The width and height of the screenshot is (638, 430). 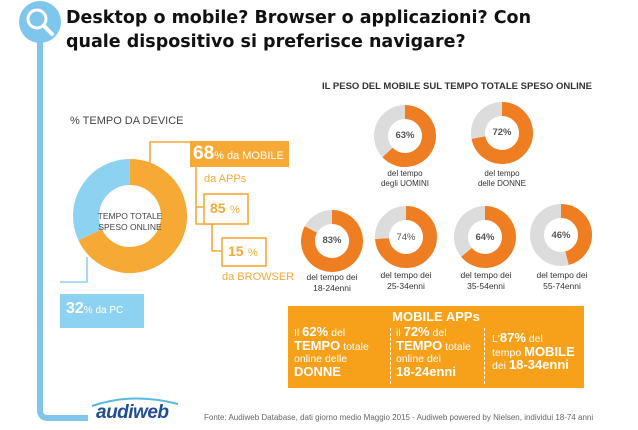 What do you see at coordinates (562, 286) in the screenshot?
I see `age-55-74-label-2: 55-74enni` at bounding box center [562, 286].